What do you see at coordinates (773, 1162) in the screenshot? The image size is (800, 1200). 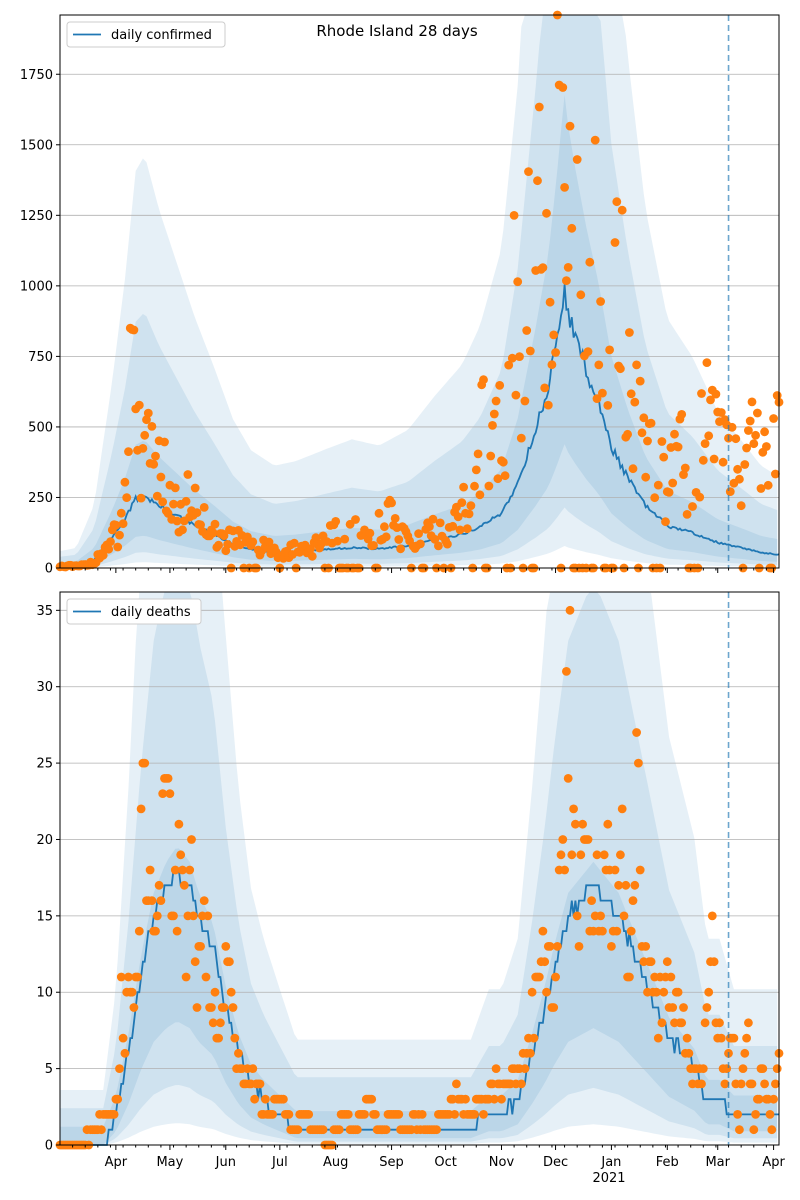 I see `x-tick-label: Apr` at bounding box center [773, 1162].